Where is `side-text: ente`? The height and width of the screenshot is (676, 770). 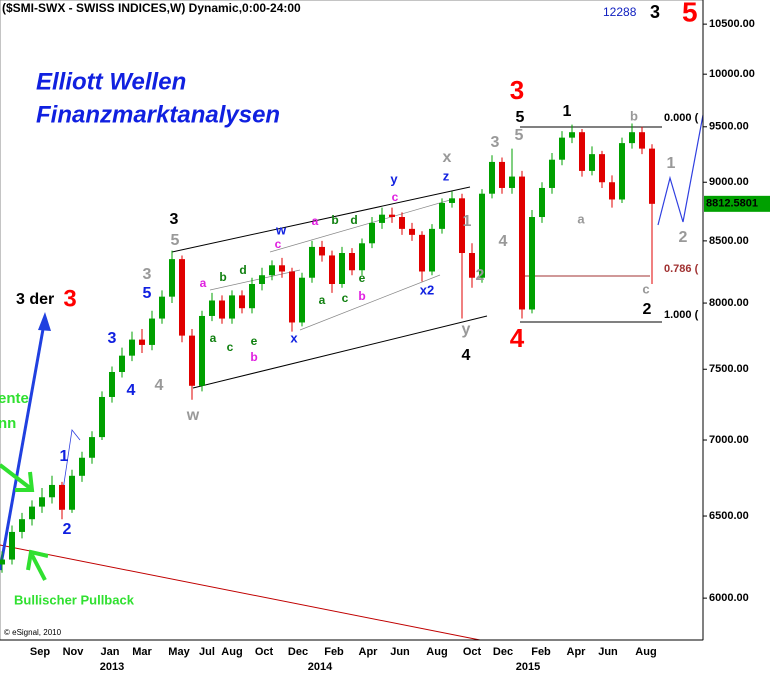
side-text: ente is located at coordinates (14, 398).